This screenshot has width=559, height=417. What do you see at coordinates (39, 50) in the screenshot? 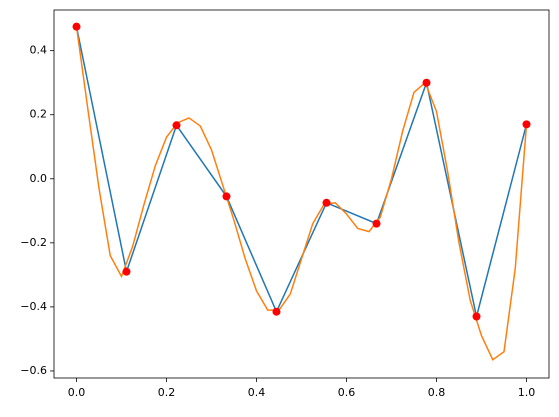
I see `y-tick-label: 0.4` at bounding box center [39, 50].